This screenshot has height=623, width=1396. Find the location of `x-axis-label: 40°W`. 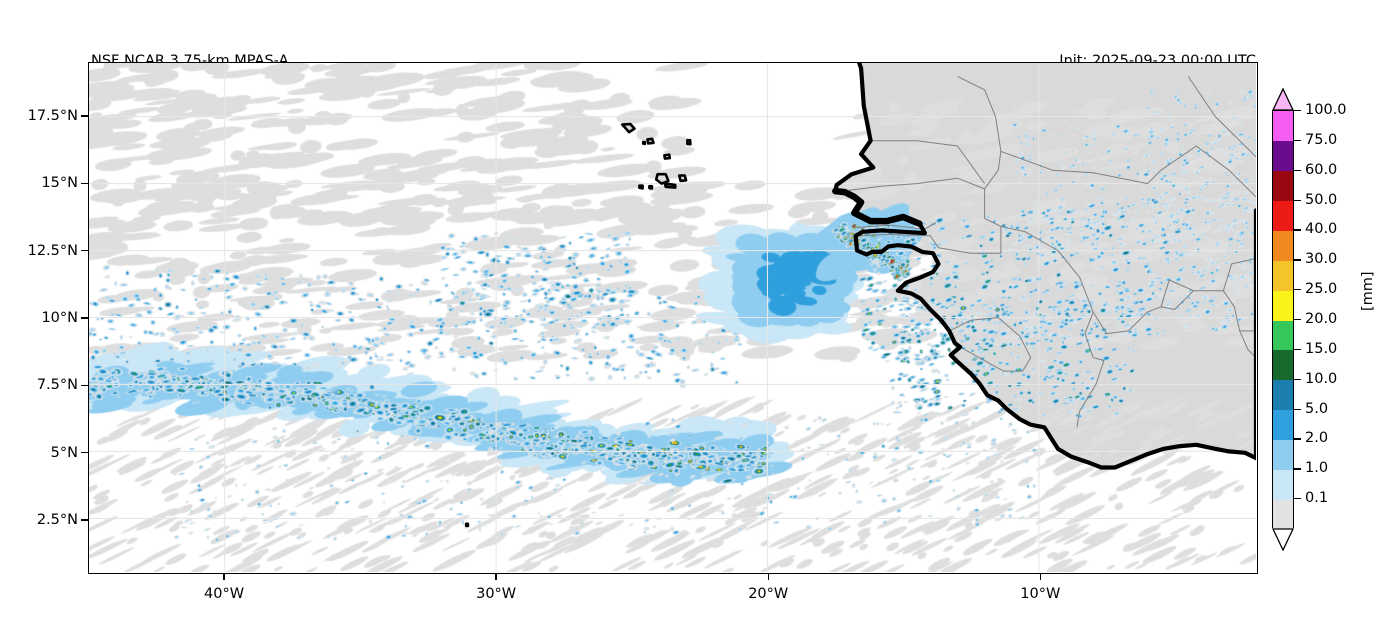

x-axis-label: 40°W is located at coordinates (224, 594).